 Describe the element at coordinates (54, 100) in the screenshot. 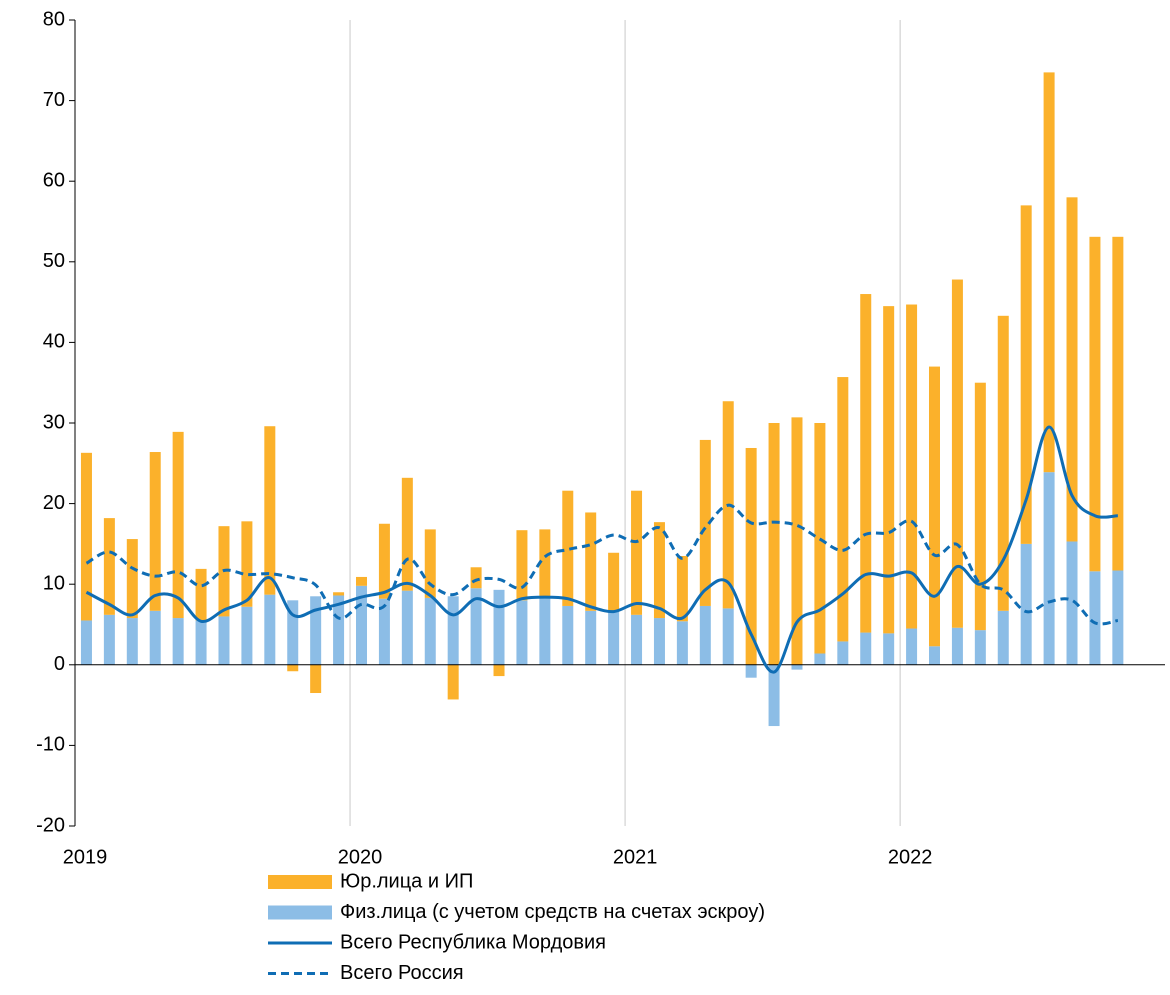

I see `y-tick-label: 70` at that location.